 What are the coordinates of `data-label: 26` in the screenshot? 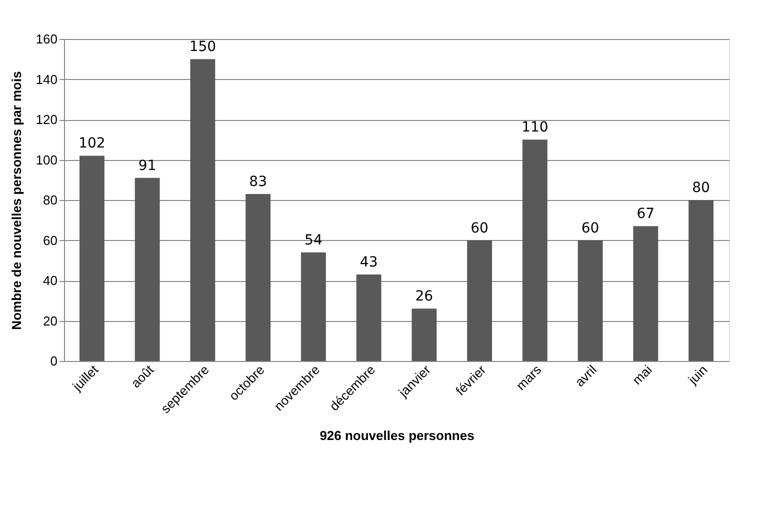 It's located at (424, 296).